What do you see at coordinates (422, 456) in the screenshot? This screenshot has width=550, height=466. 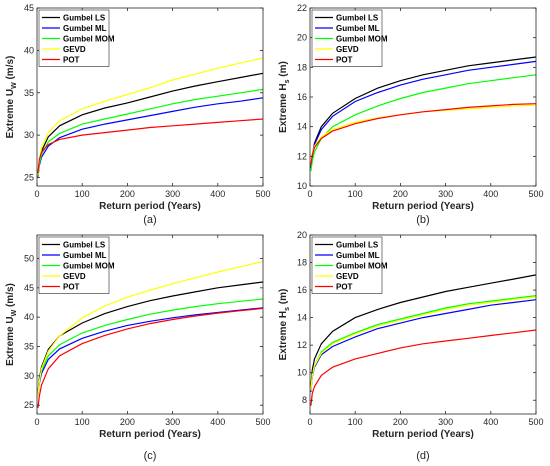 I see `panel-caption: (d)` at bounding box center [422, 456].